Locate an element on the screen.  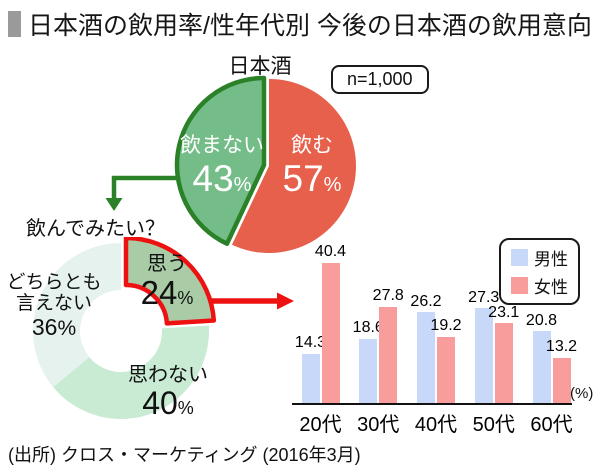
bar-value-label: 27.8 is located at coordinates (388, 296).